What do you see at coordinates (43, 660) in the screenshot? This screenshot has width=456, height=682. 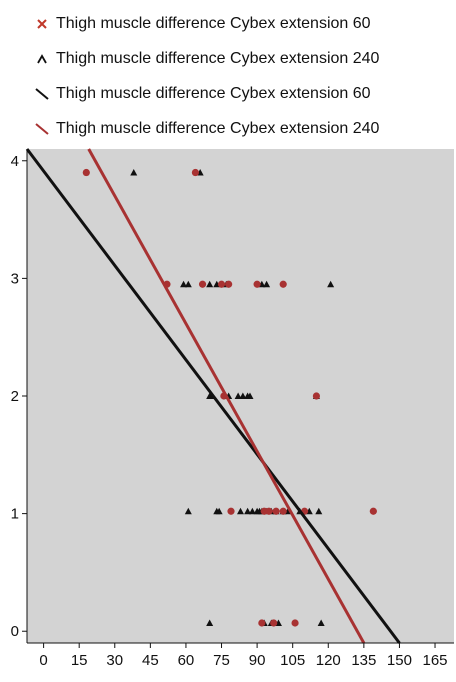 I see `x-tick-label: 0` at bounding box center [43, 660].